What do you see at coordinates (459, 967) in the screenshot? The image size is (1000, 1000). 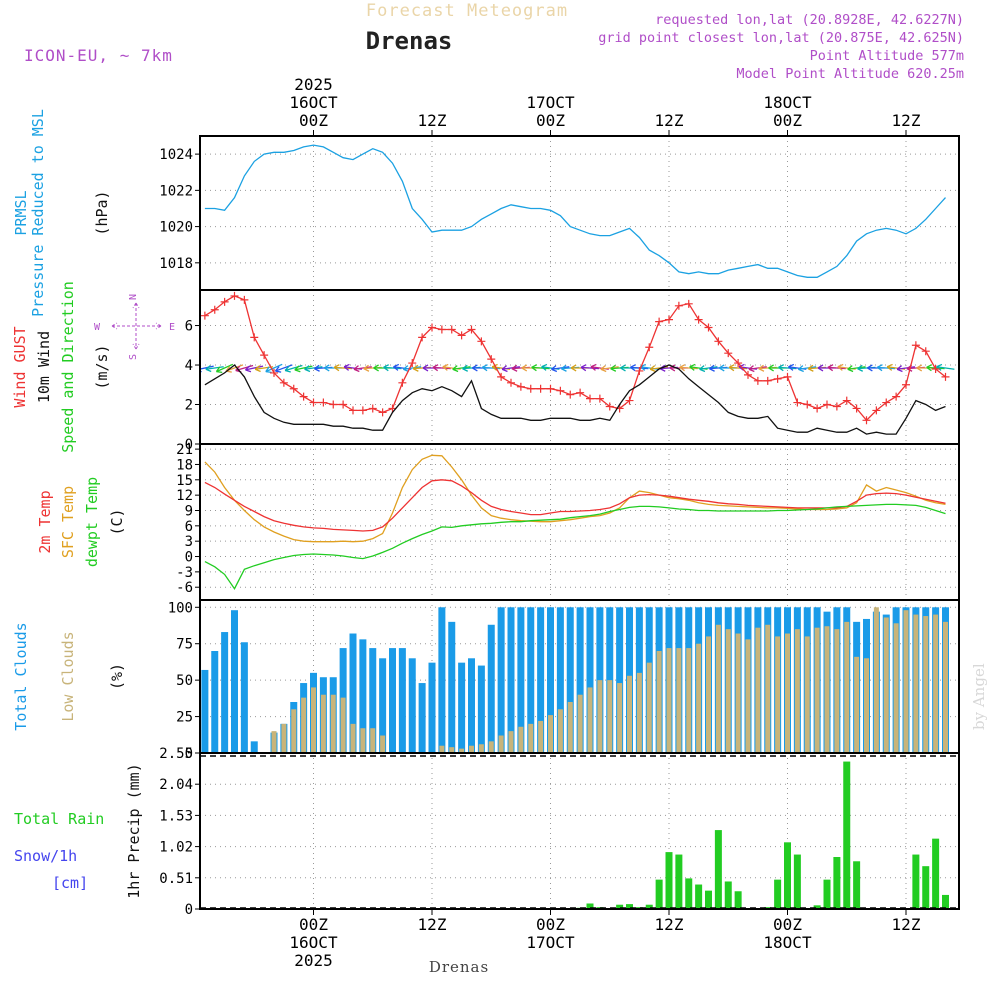 I see `footer-location: Drenas` at bounding box center [459, 967].